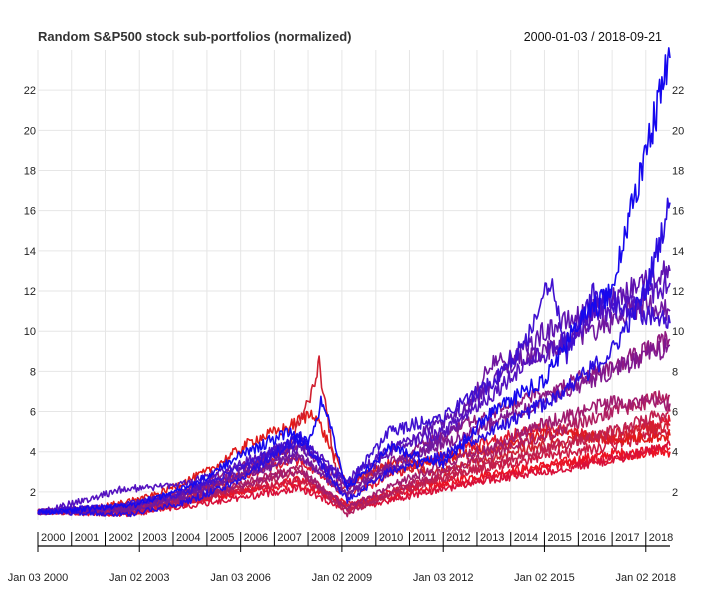 This screenshot has height=590, width=710. Describe the element at coordinates (645, 578) in the screenshot. I see `x-date-tick-label: Jan 02 2018` at that location.